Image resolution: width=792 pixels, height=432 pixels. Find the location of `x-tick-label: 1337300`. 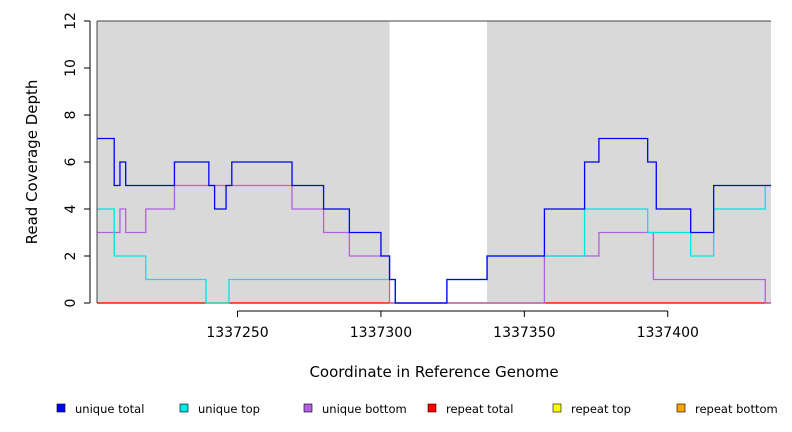

x-tick-label: 1337300 is located at coordinates (381, 333).